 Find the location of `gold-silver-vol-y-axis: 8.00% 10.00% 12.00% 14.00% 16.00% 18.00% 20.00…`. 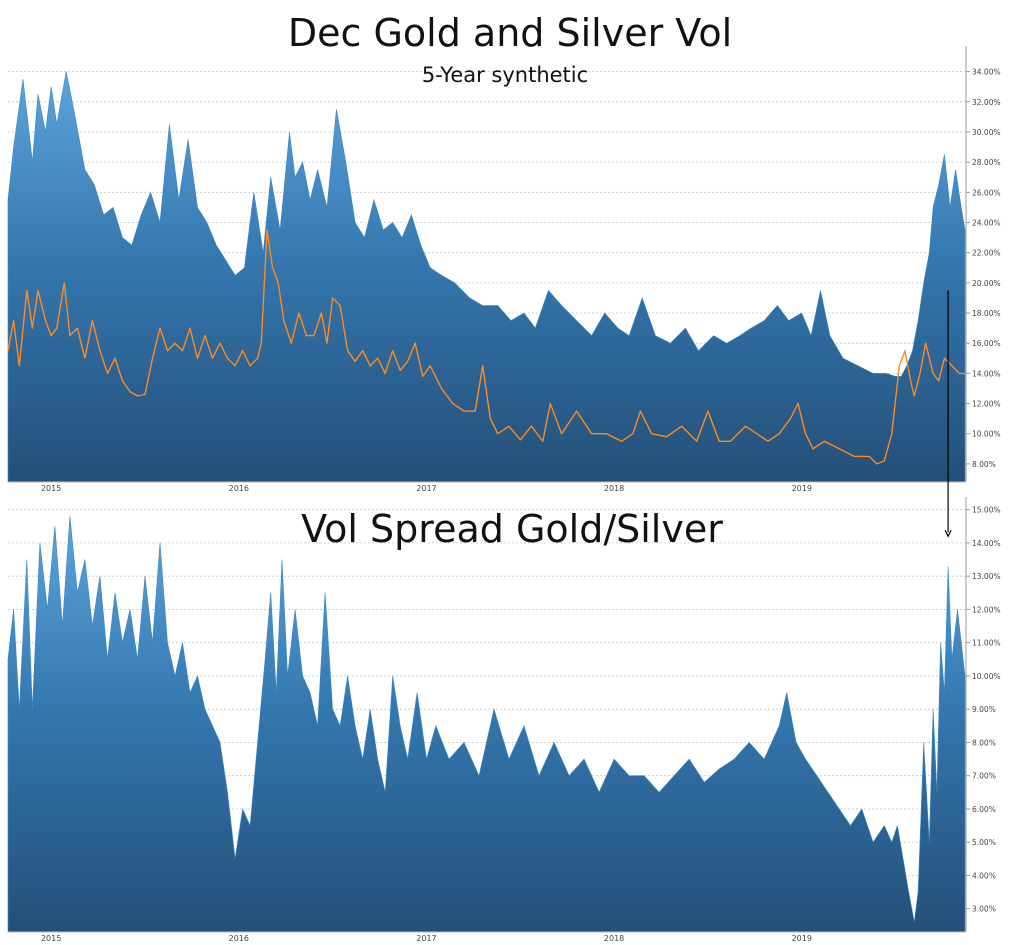

gold-silver-vol-y-axis: 8.00% 10.00% 12.00% 14.00% 16.00% 18.00% 20.00… is located at coordinates (983, 264).